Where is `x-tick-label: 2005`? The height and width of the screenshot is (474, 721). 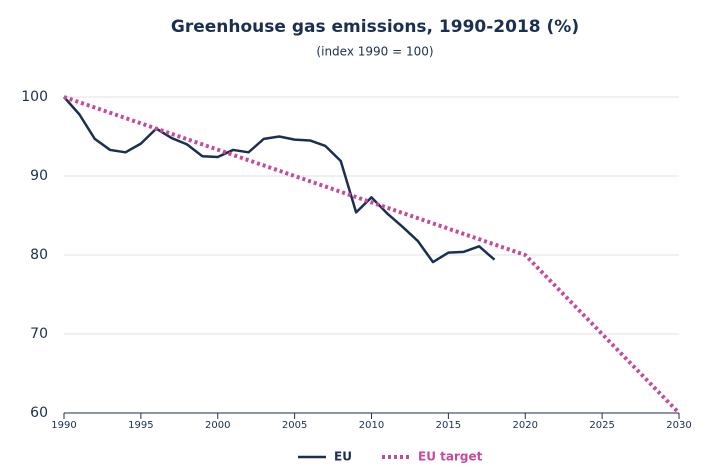 x-tick-label: 2005 is located at coordinates (294, 425).